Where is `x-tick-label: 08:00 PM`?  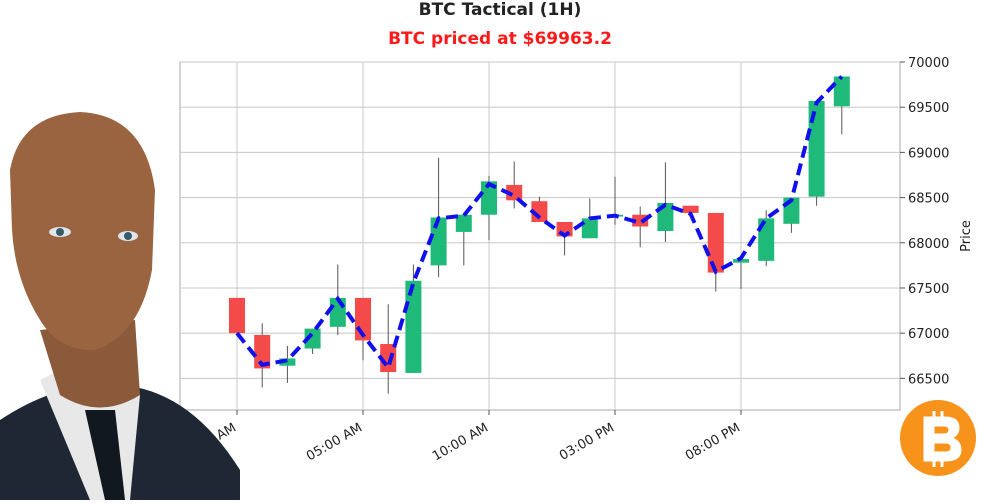
x-tick-label: 08:00 PM is located at coordinates (713, 441).